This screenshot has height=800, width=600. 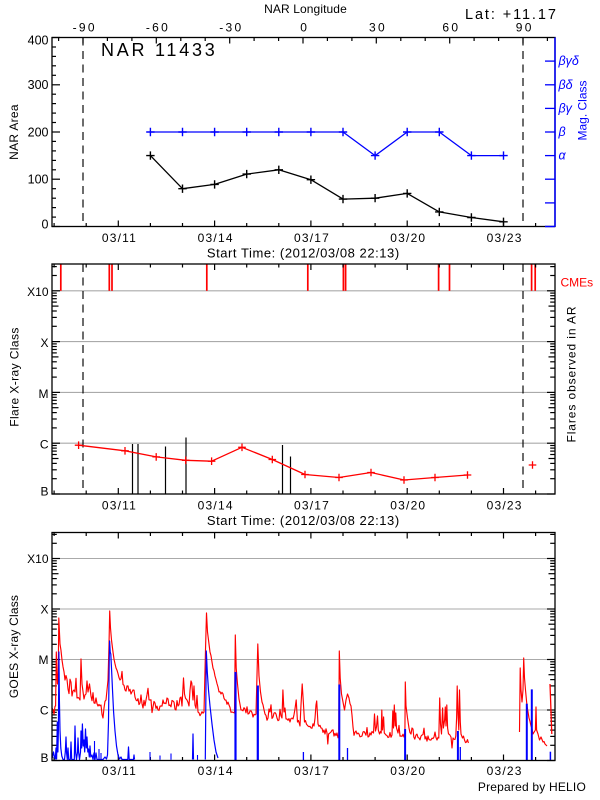 What do you see at coordinates (532, 787) in the screenshot?
I see `svg-text: Prepared by HELIO` at bounding box center [532, 787].